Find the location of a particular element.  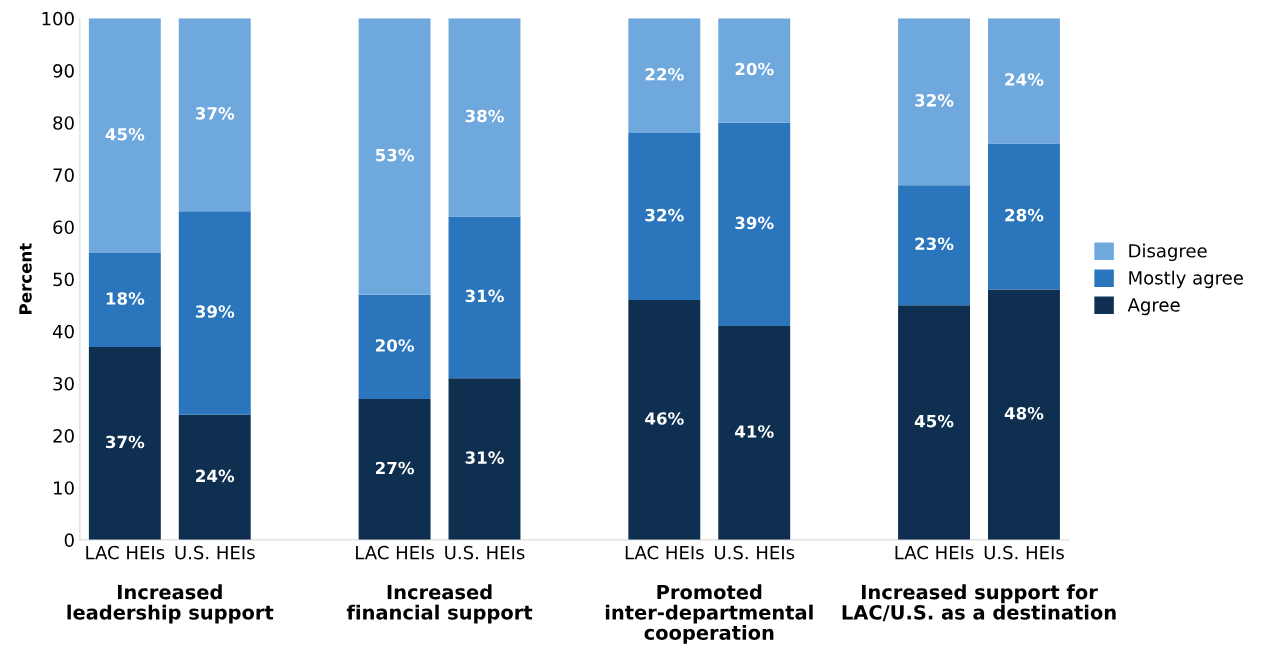

text: Increased support for LAC/U.S. as a destination is located at coordinates (979, 603).